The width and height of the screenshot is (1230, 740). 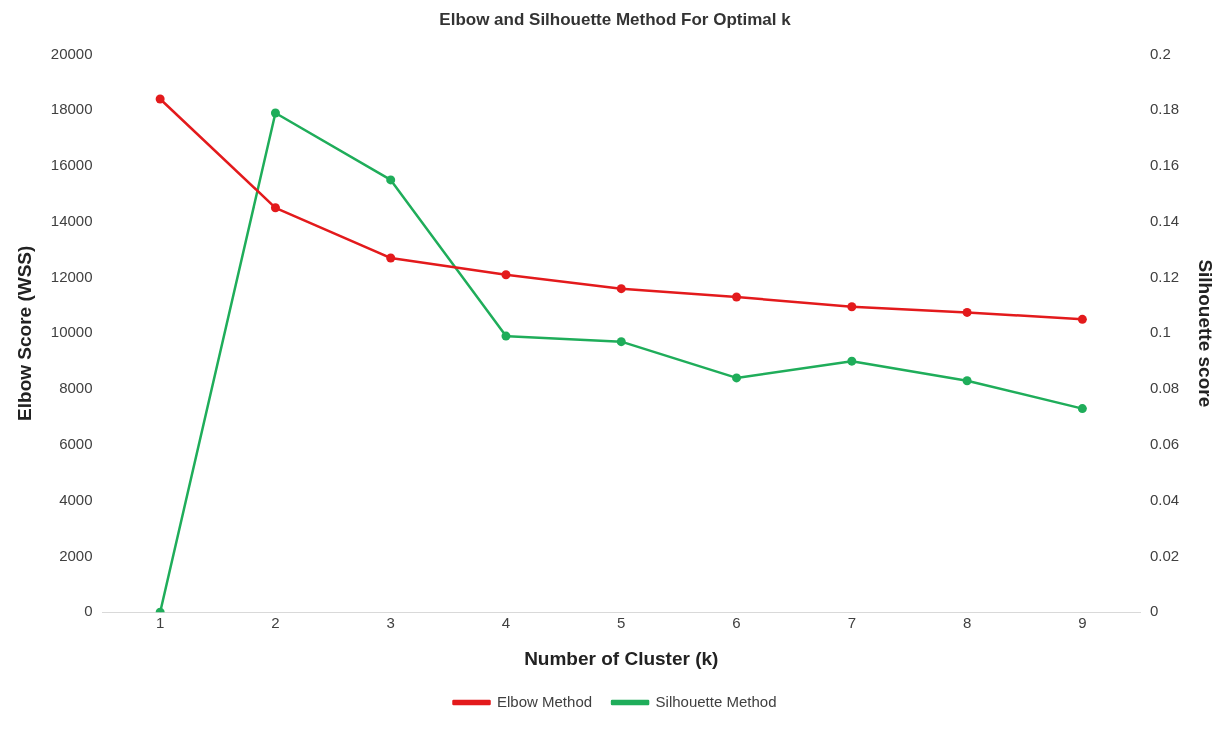 What do you see at coordinates (275, 623) in the screenshot?
I see `x-tick-label: 2` at bounding box center [275, 623].